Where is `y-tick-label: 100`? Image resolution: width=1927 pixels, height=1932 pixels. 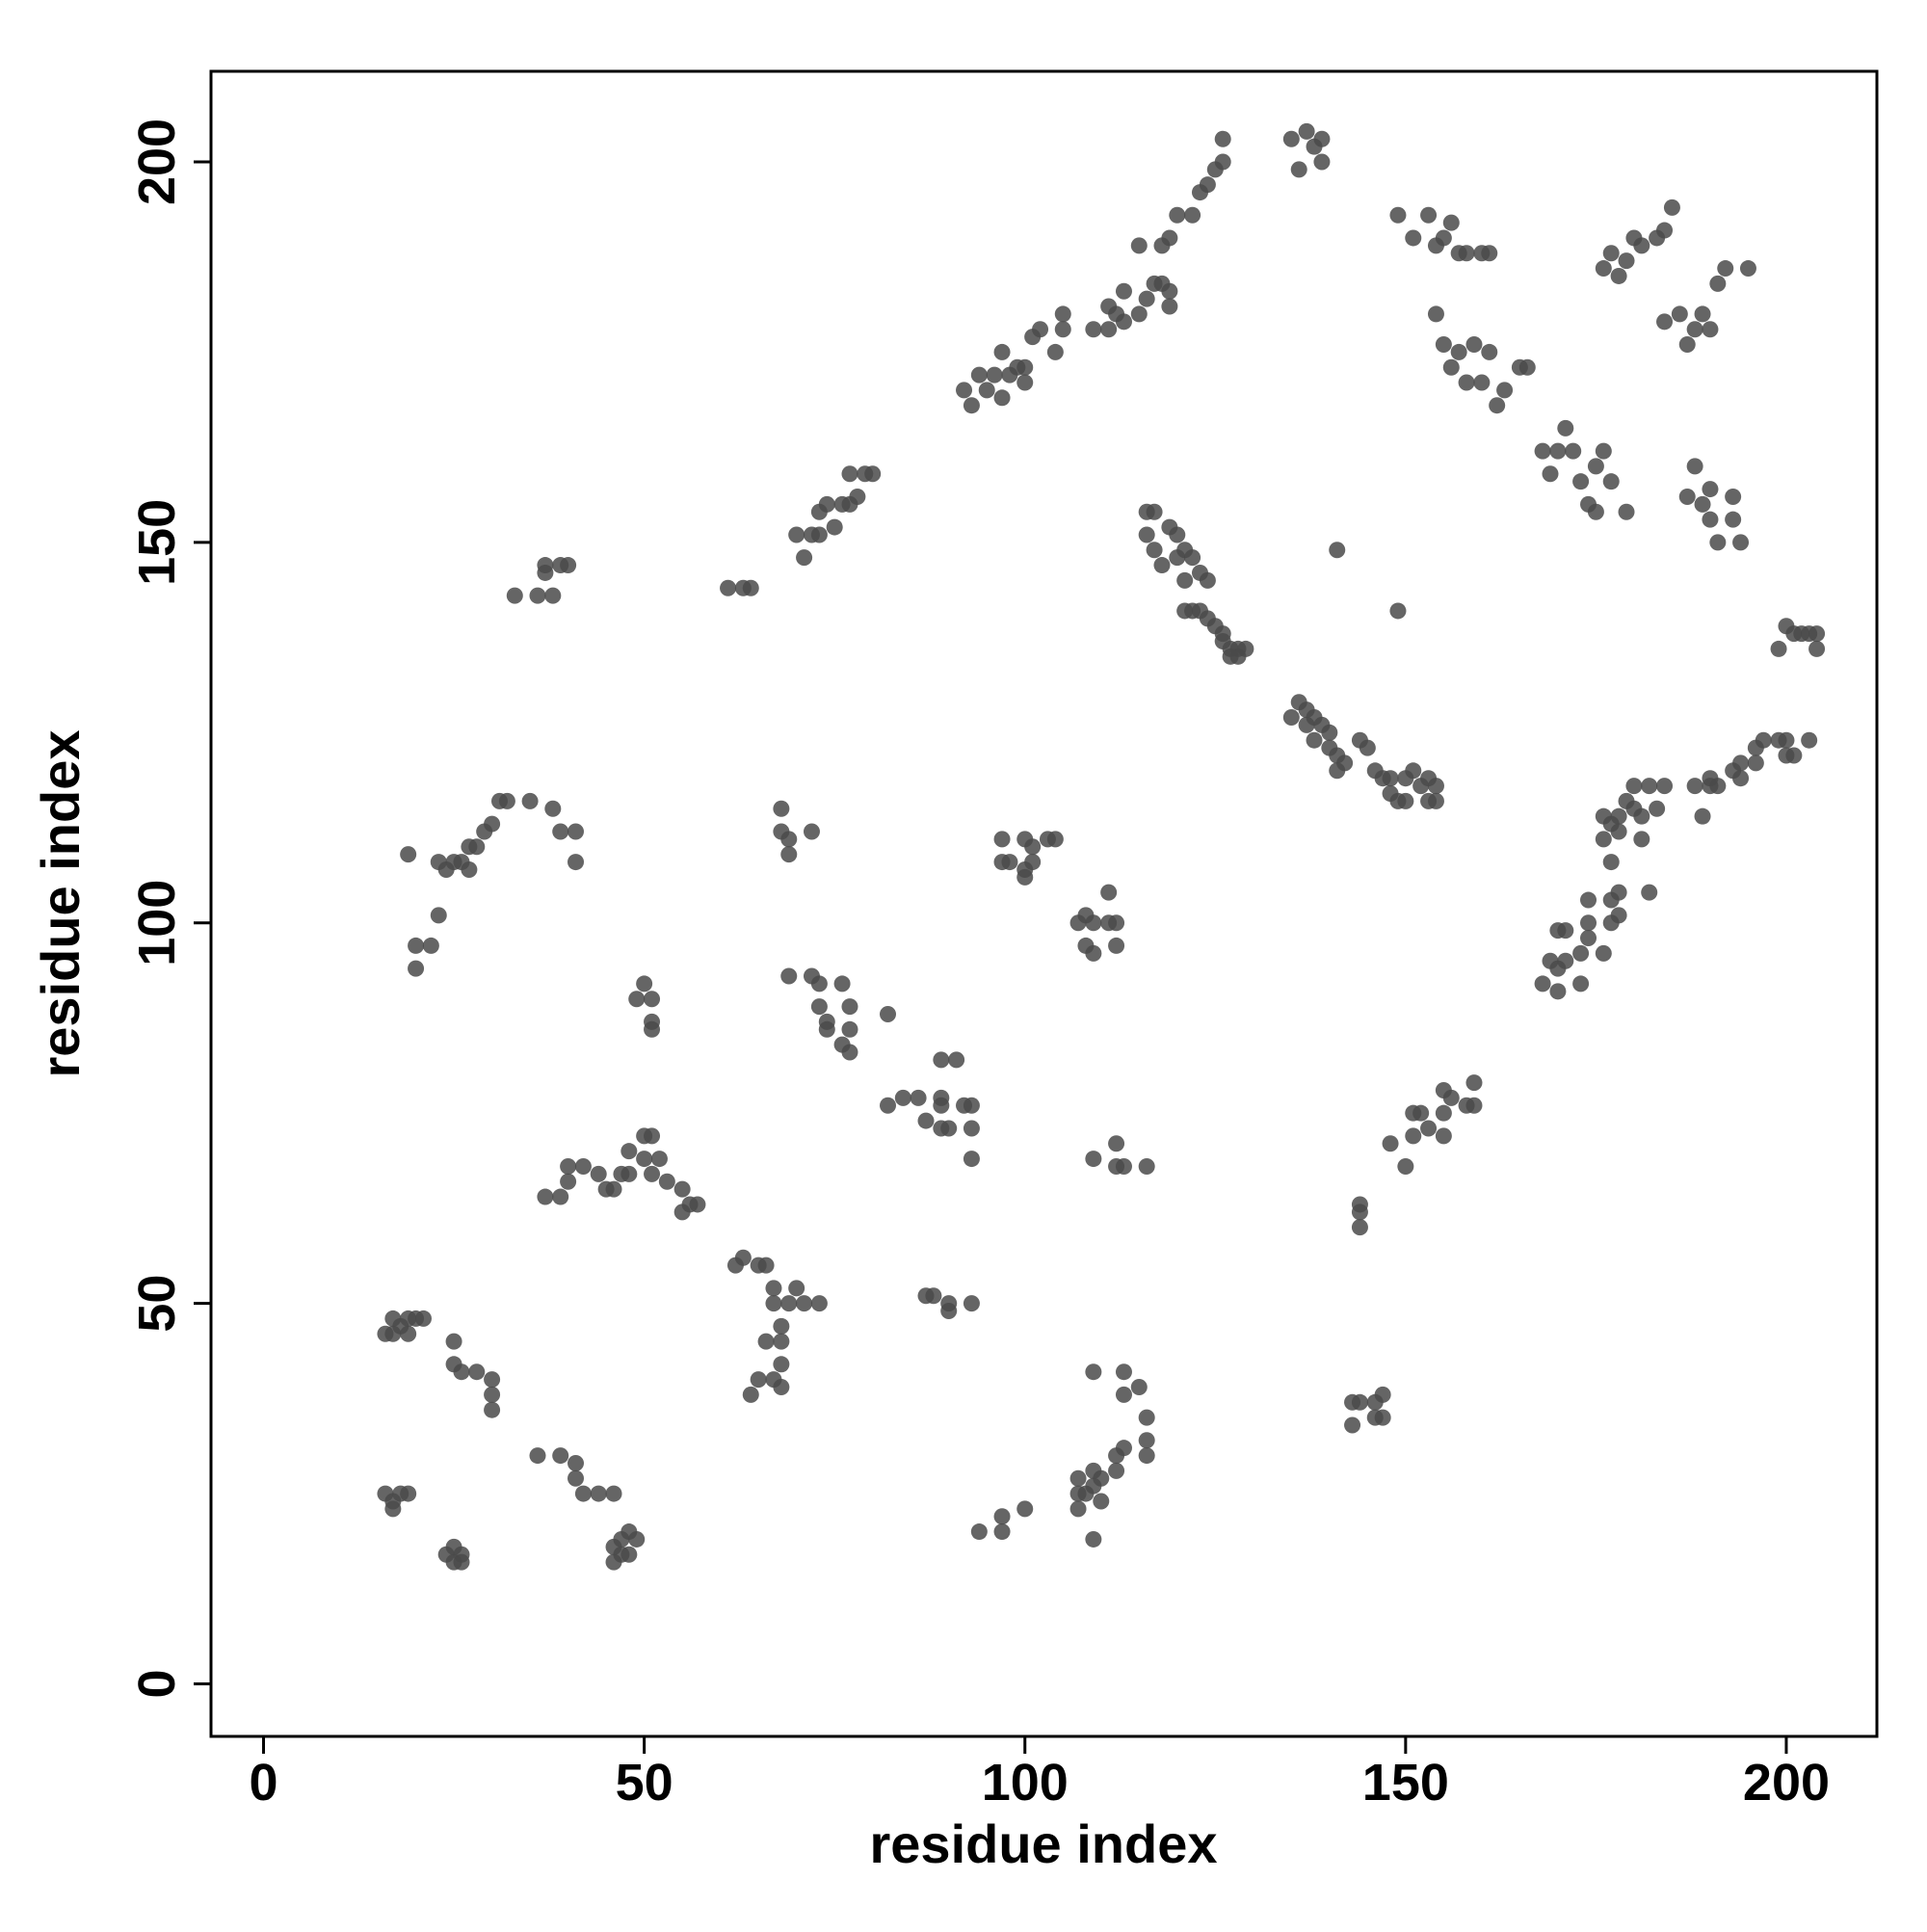 y-tick-label: 100 is located at coordinates (157, 923).